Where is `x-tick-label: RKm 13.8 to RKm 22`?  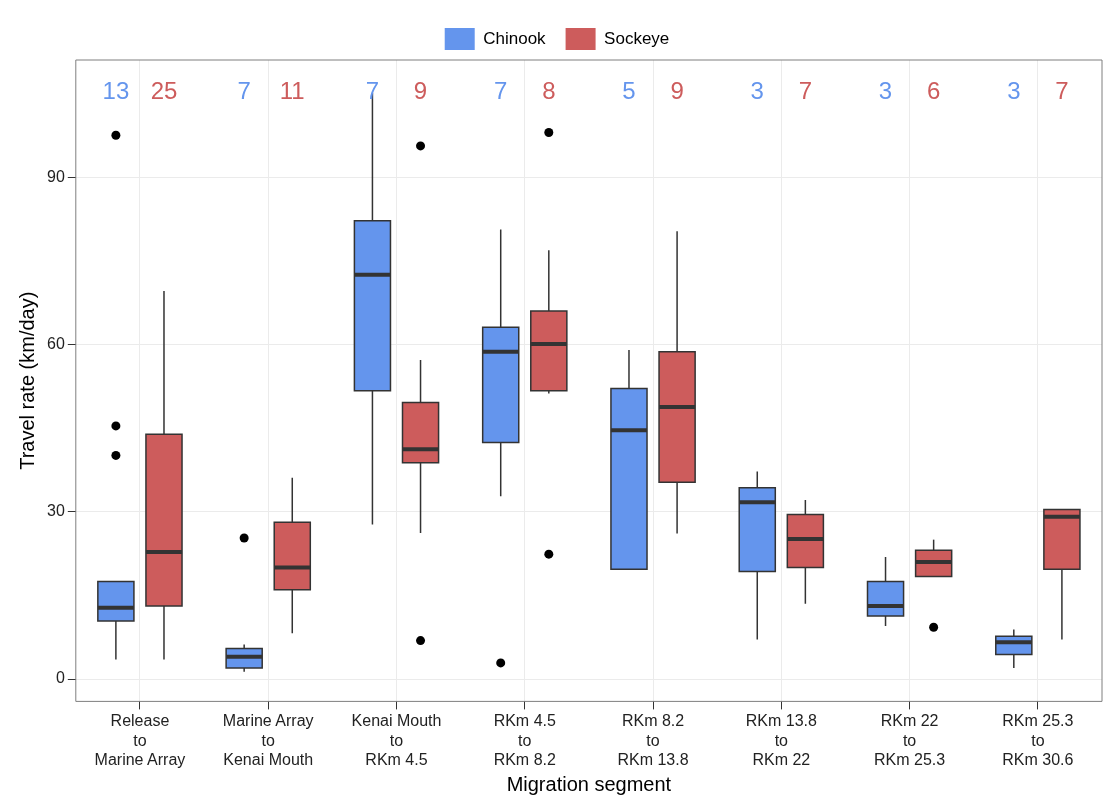
x-tick-label: RKm 13.8 to RKm 22 is located at coordinates (781, 740).